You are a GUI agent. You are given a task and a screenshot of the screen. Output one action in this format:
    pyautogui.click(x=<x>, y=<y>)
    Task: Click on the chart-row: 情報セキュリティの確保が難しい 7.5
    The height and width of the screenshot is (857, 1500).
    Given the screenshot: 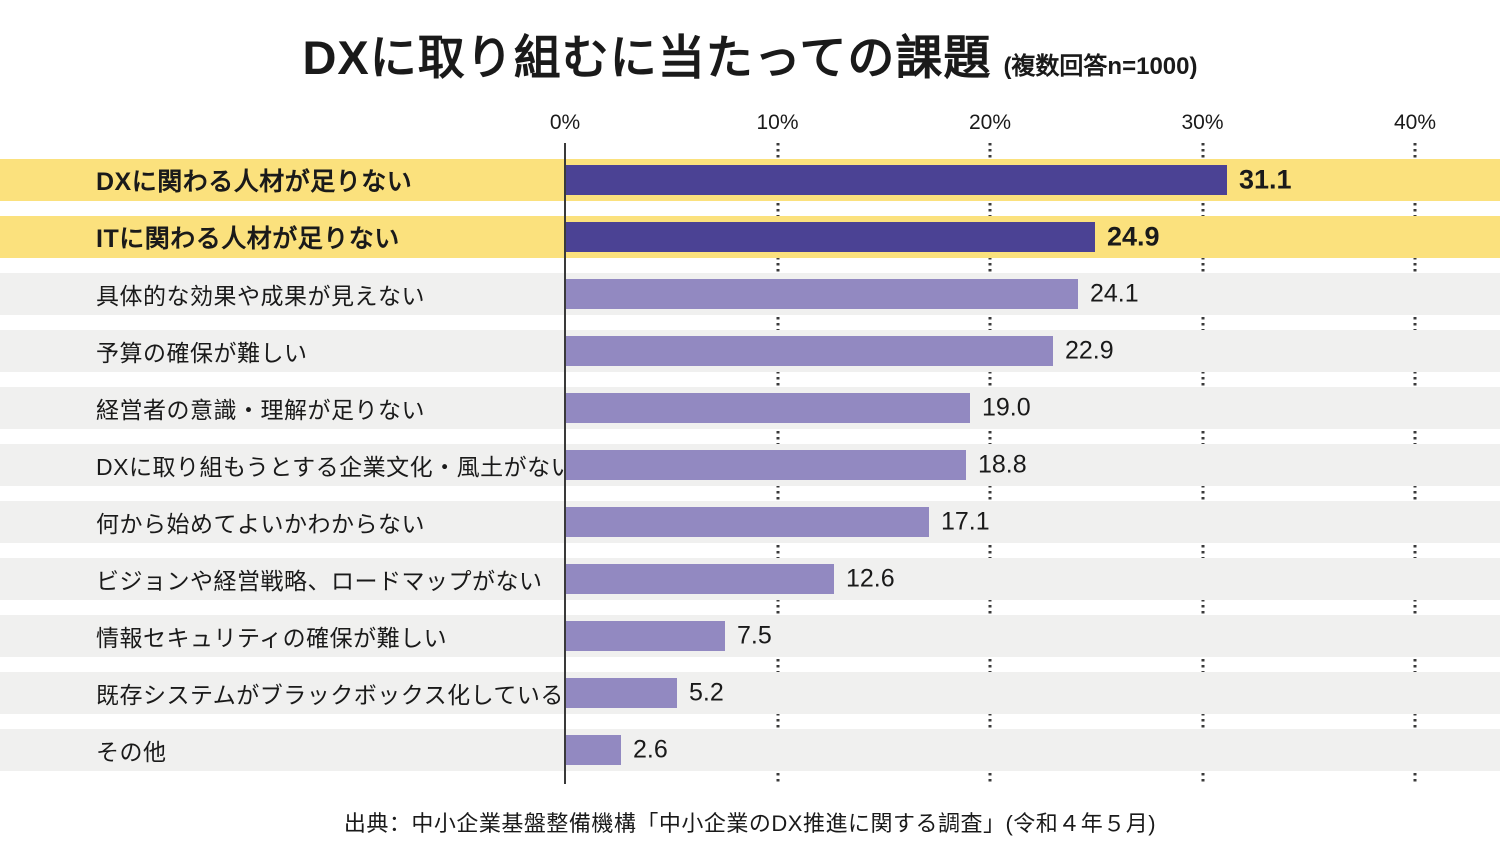 What is the action you would take?
    pyautogui.click(x=750, y=636)
    